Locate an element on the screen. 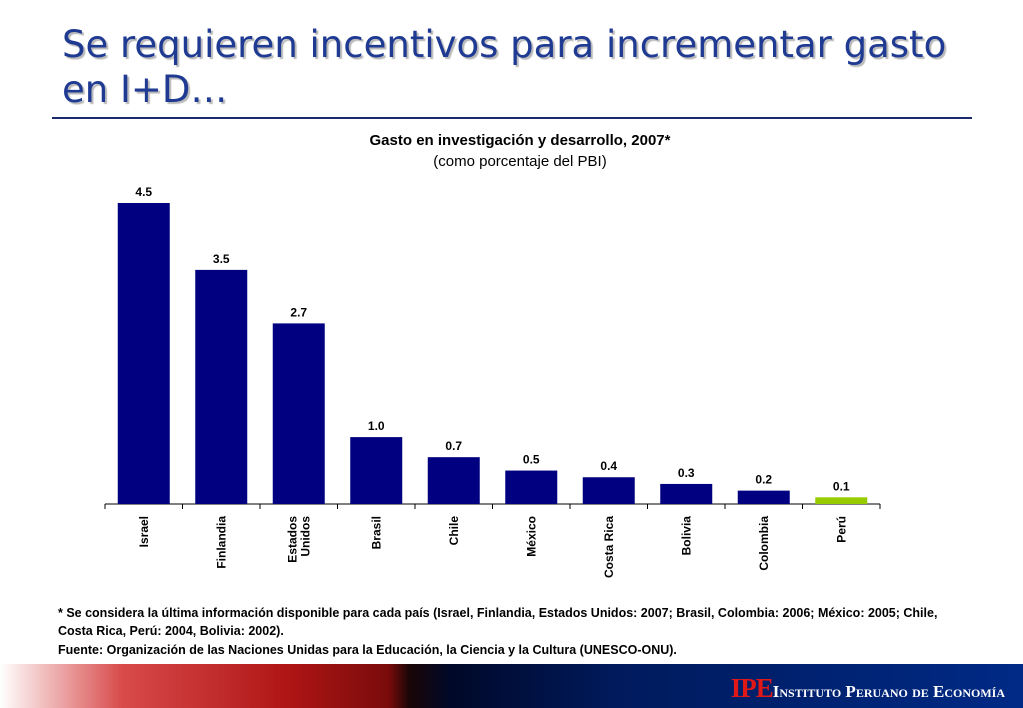 The image size is (1023, 708). tick-label-line: México is located at coordinates (531, 536).